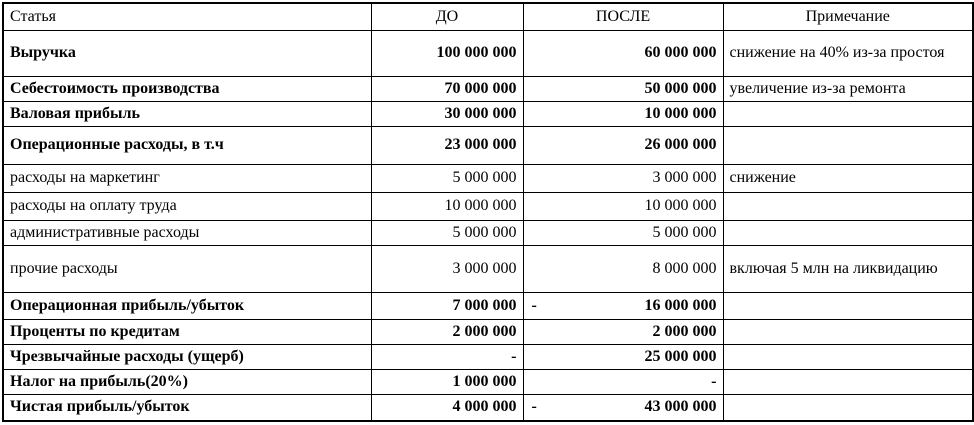 The image size is (974, 425). What do you see at coordinates (187, 332) in the screenshot?
I see `cell-article: Проценты по кредитам` at bounding box center [187, 332].